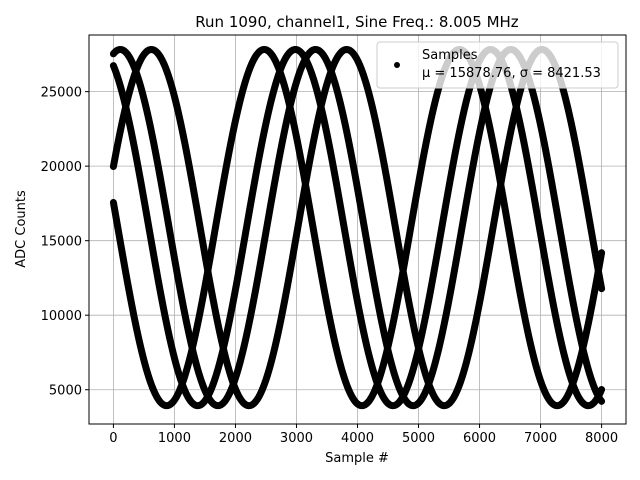 The image size is (640, 480). Describe the element at coordinates (174, 438) in the screenshot. I see `x-tick-label: 1000` at that location.